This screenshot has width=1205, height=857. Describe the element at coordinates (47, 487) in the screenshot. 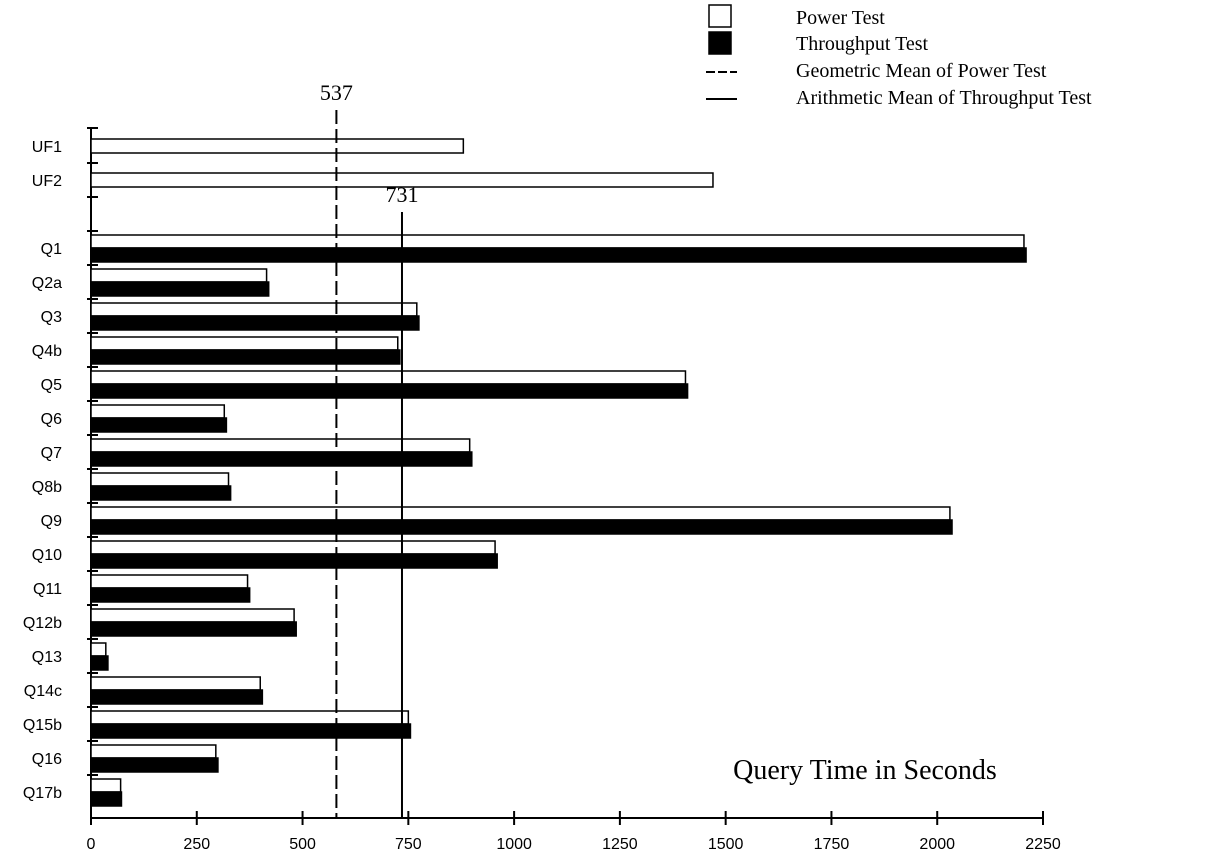

I see `category-label: Q8b` at that location.